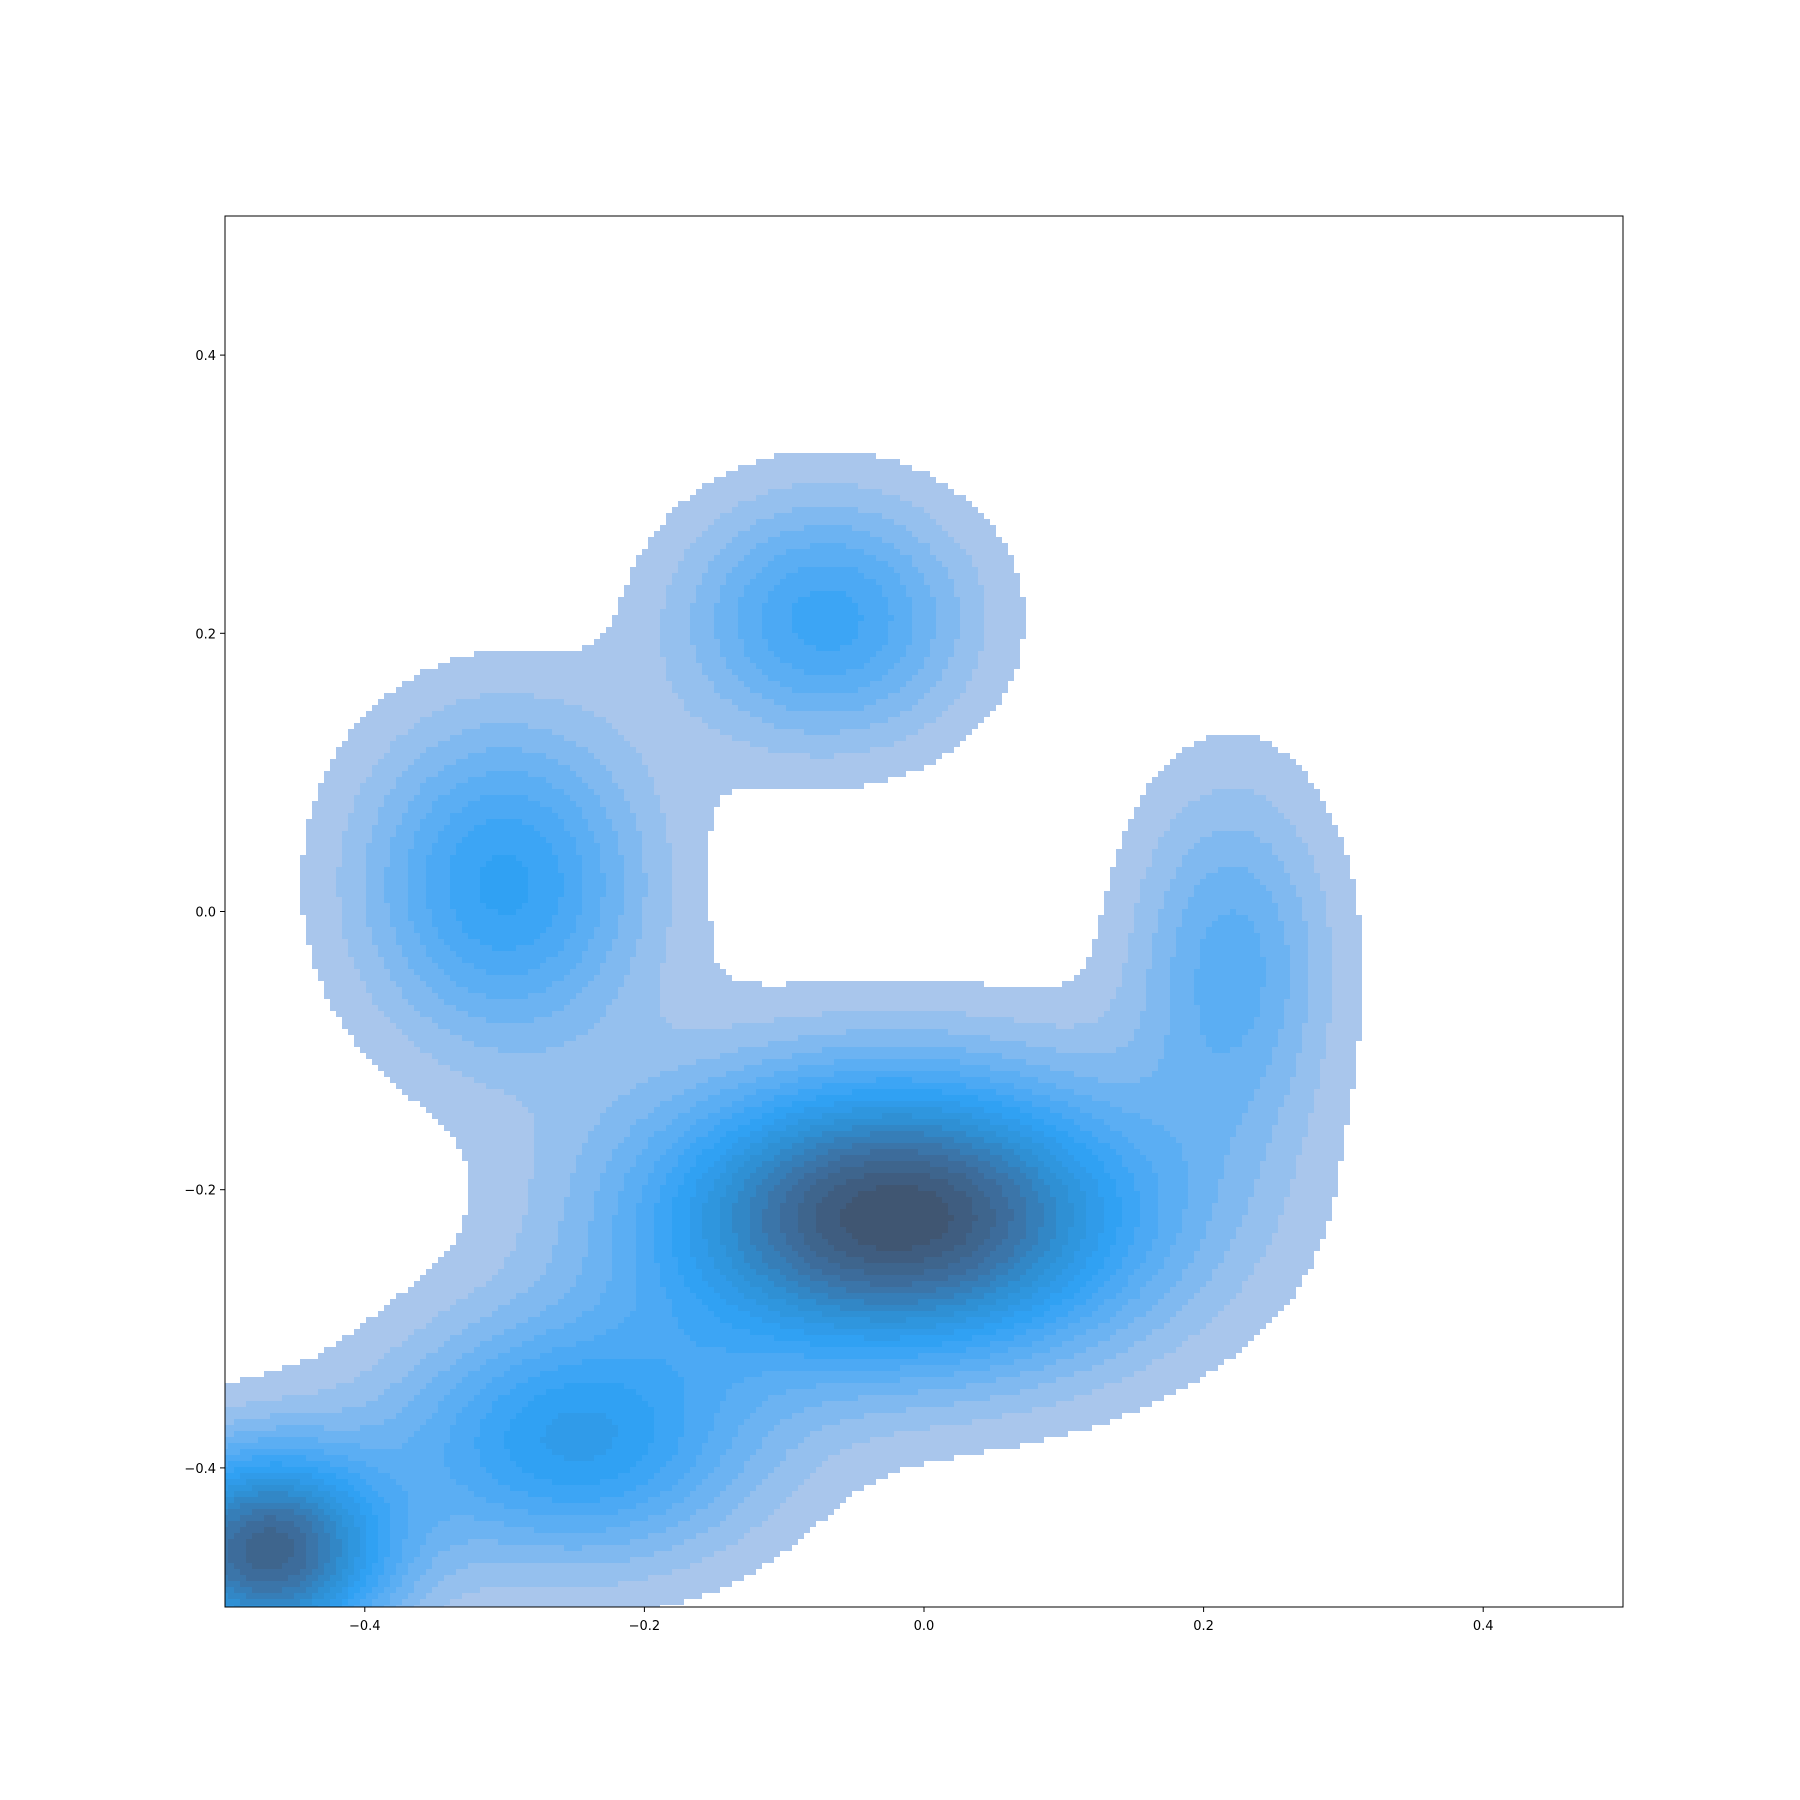 The width and height of the screenshot is (1800, 1800). Describe the element at coordinates (205, 634) in the screenshot. I see `y-tick-label: 0.2` at that location.